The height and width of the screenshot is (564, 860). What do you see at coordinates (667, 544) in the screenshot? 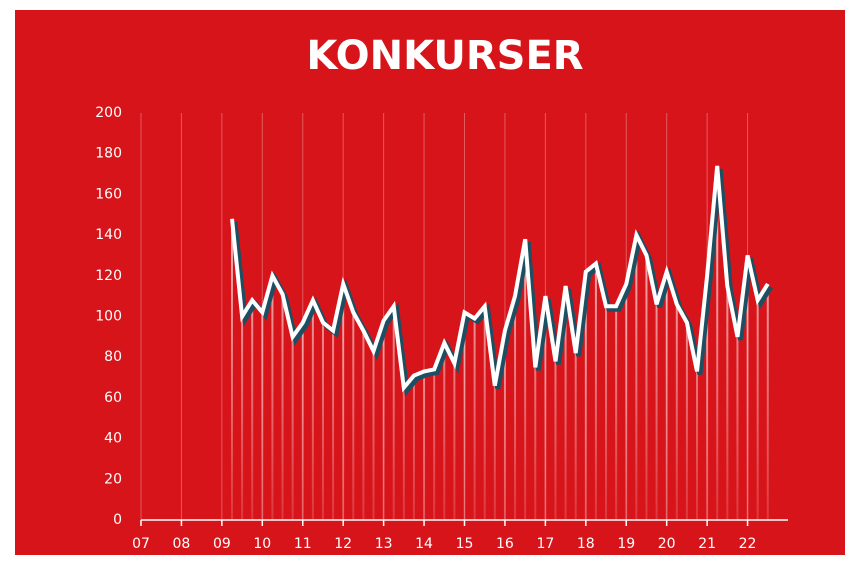
I see `x-tick-label: 20` at bounding box center [667, 544].